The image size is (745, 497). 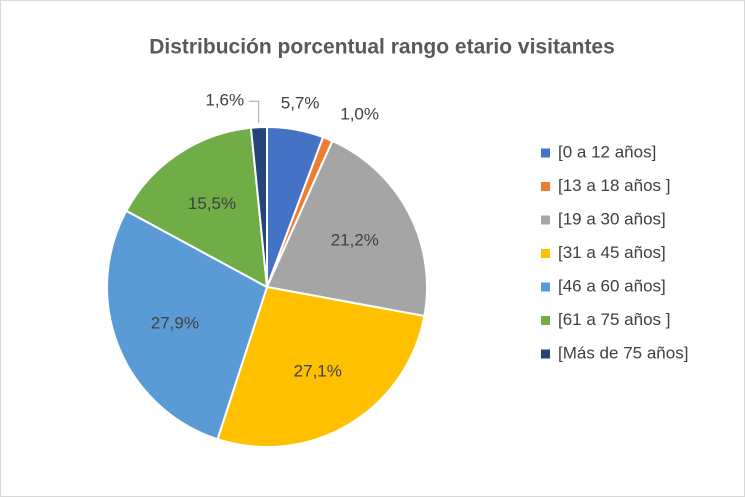 I want to click on data-label: 21,2%, so click(x=355, y=239).